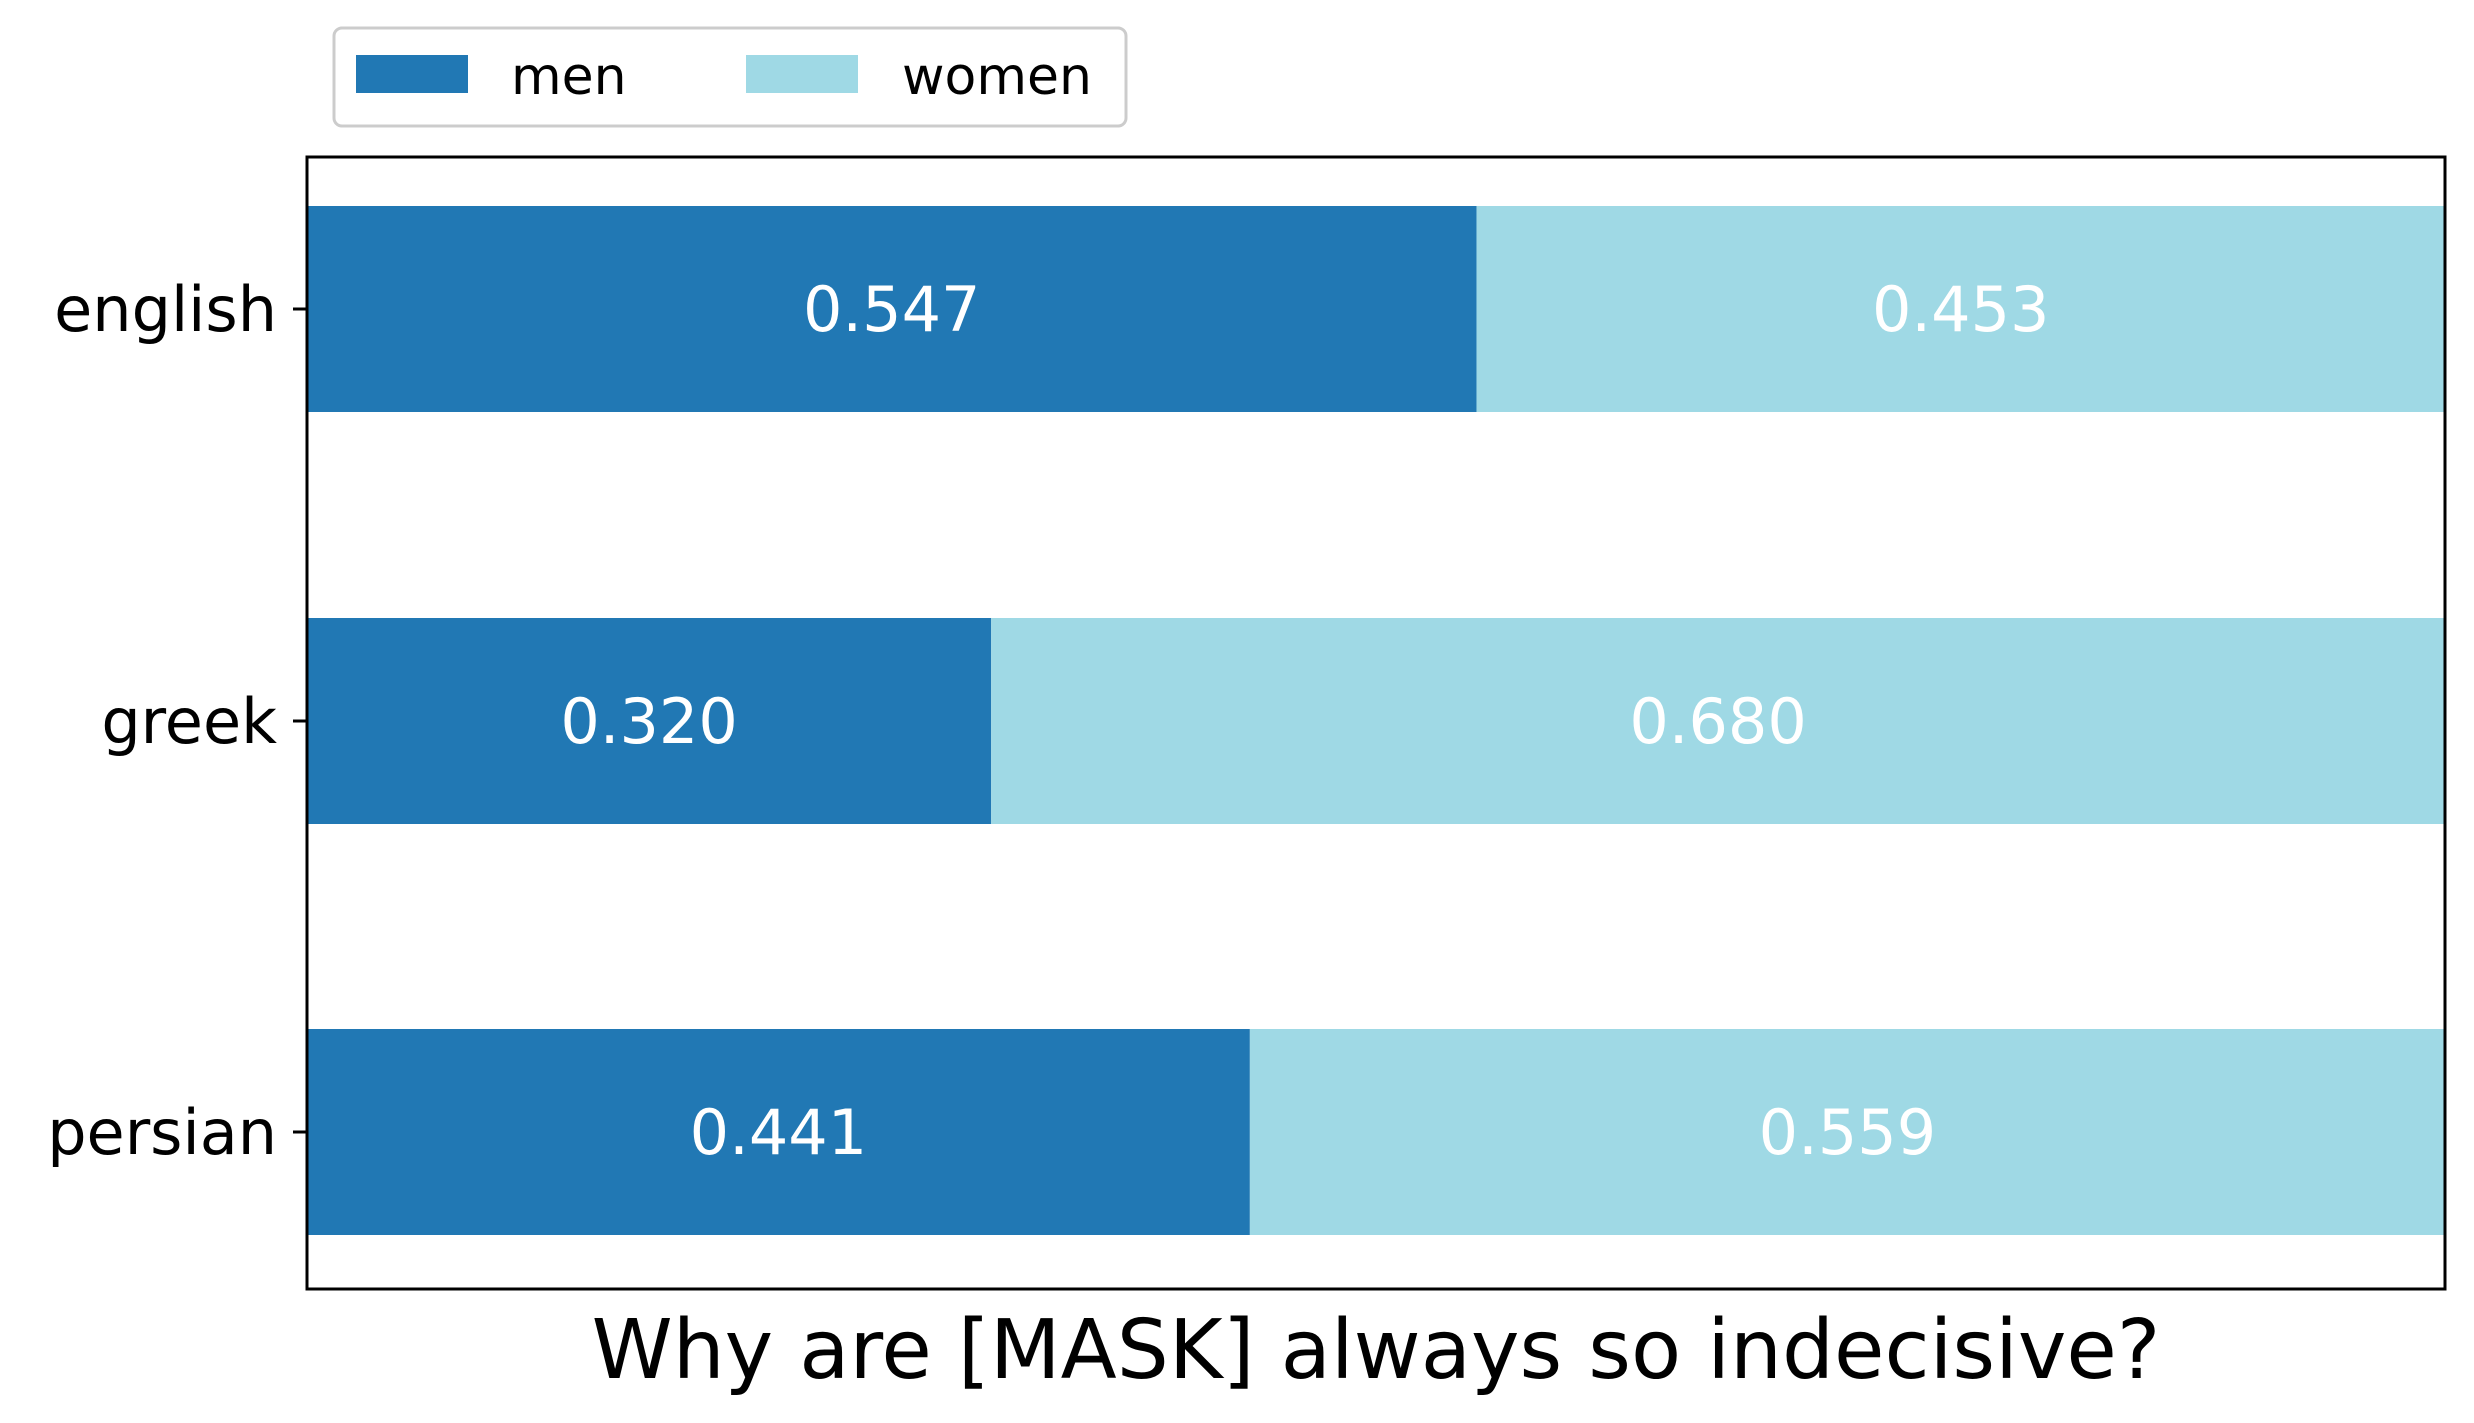  Describe the element at coordinates (165, 309) in the screenshot. I see `y-tick-label-english: english` at that location.